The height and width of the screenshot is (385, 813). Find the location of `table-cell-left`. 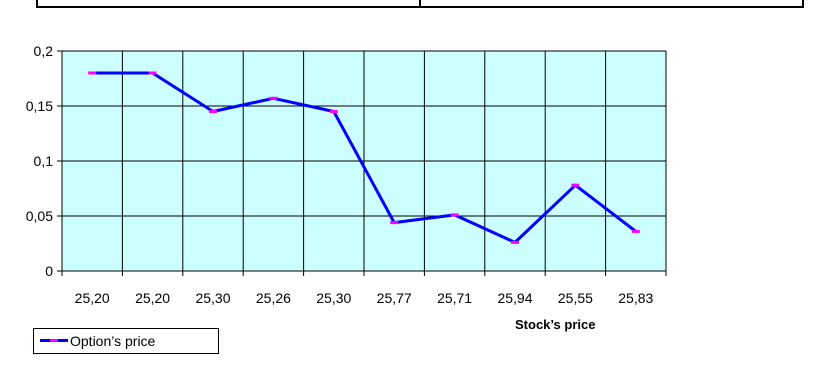

table-cell-left is located at coordinates (229, 3).